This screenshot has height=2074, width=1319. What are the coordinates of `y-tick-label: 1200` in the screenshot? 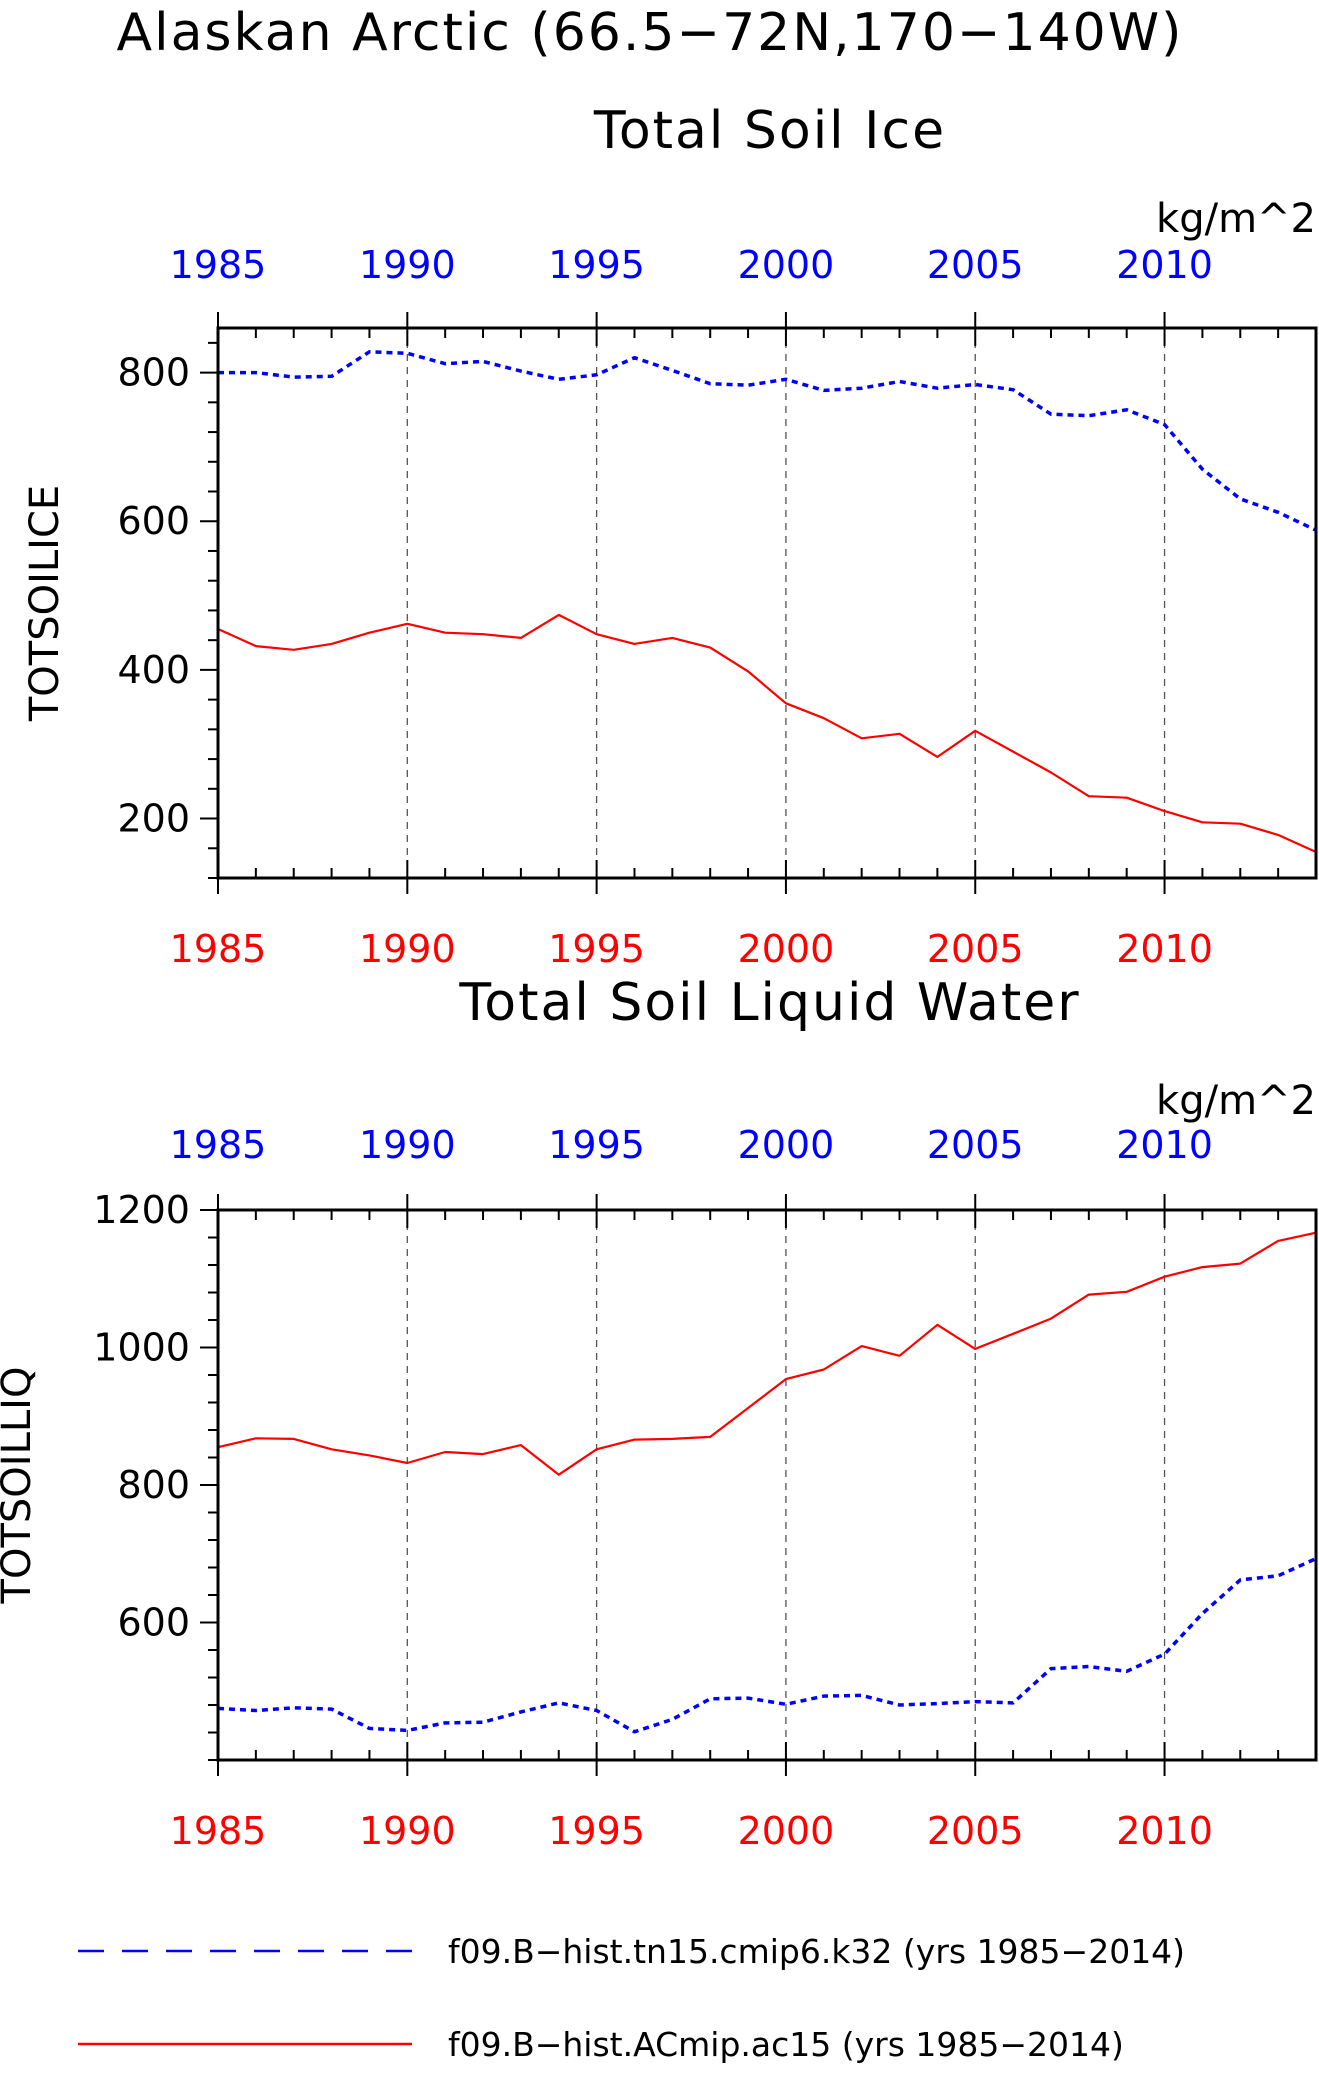 It's located at (141, 1210).